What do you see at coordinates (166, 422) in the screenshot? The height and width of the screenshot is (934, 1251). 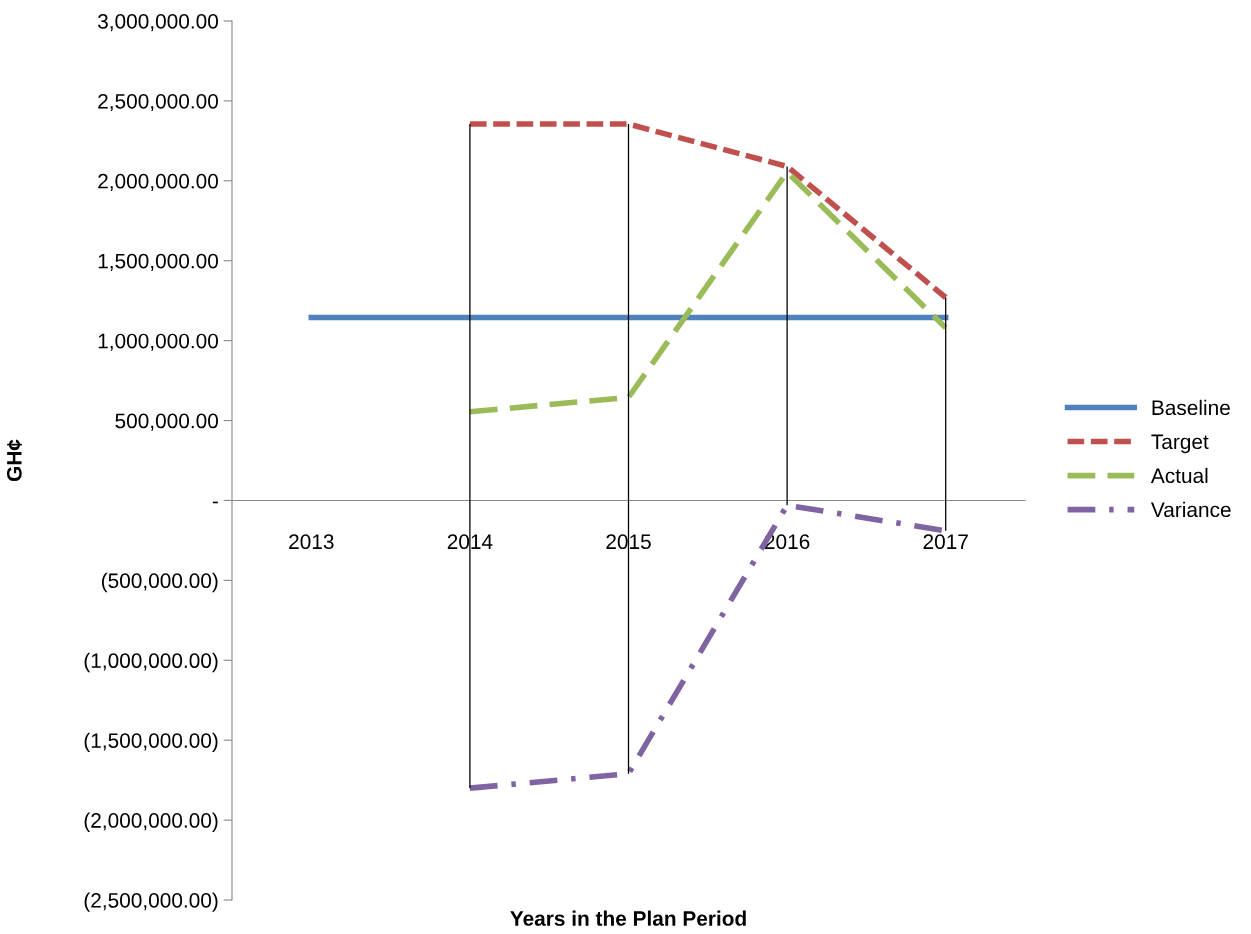 I see `y-tick-label: 500,000.00` at bounding box center [166, 422].